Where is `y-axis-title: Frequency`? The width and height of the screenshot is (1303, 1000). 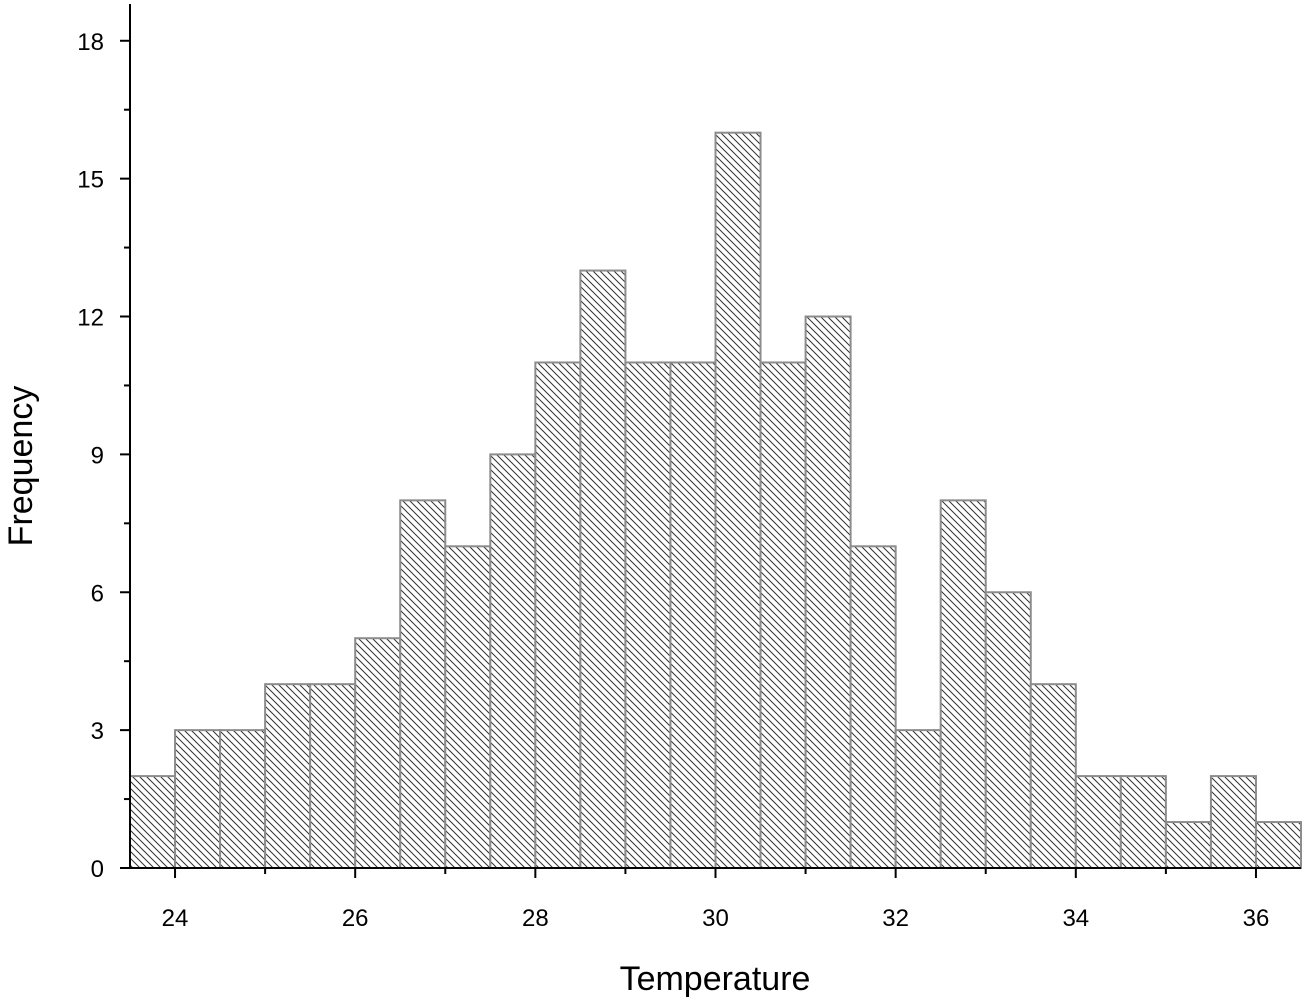 y-axis-title: Frequency is located at coordinates (21, 466).